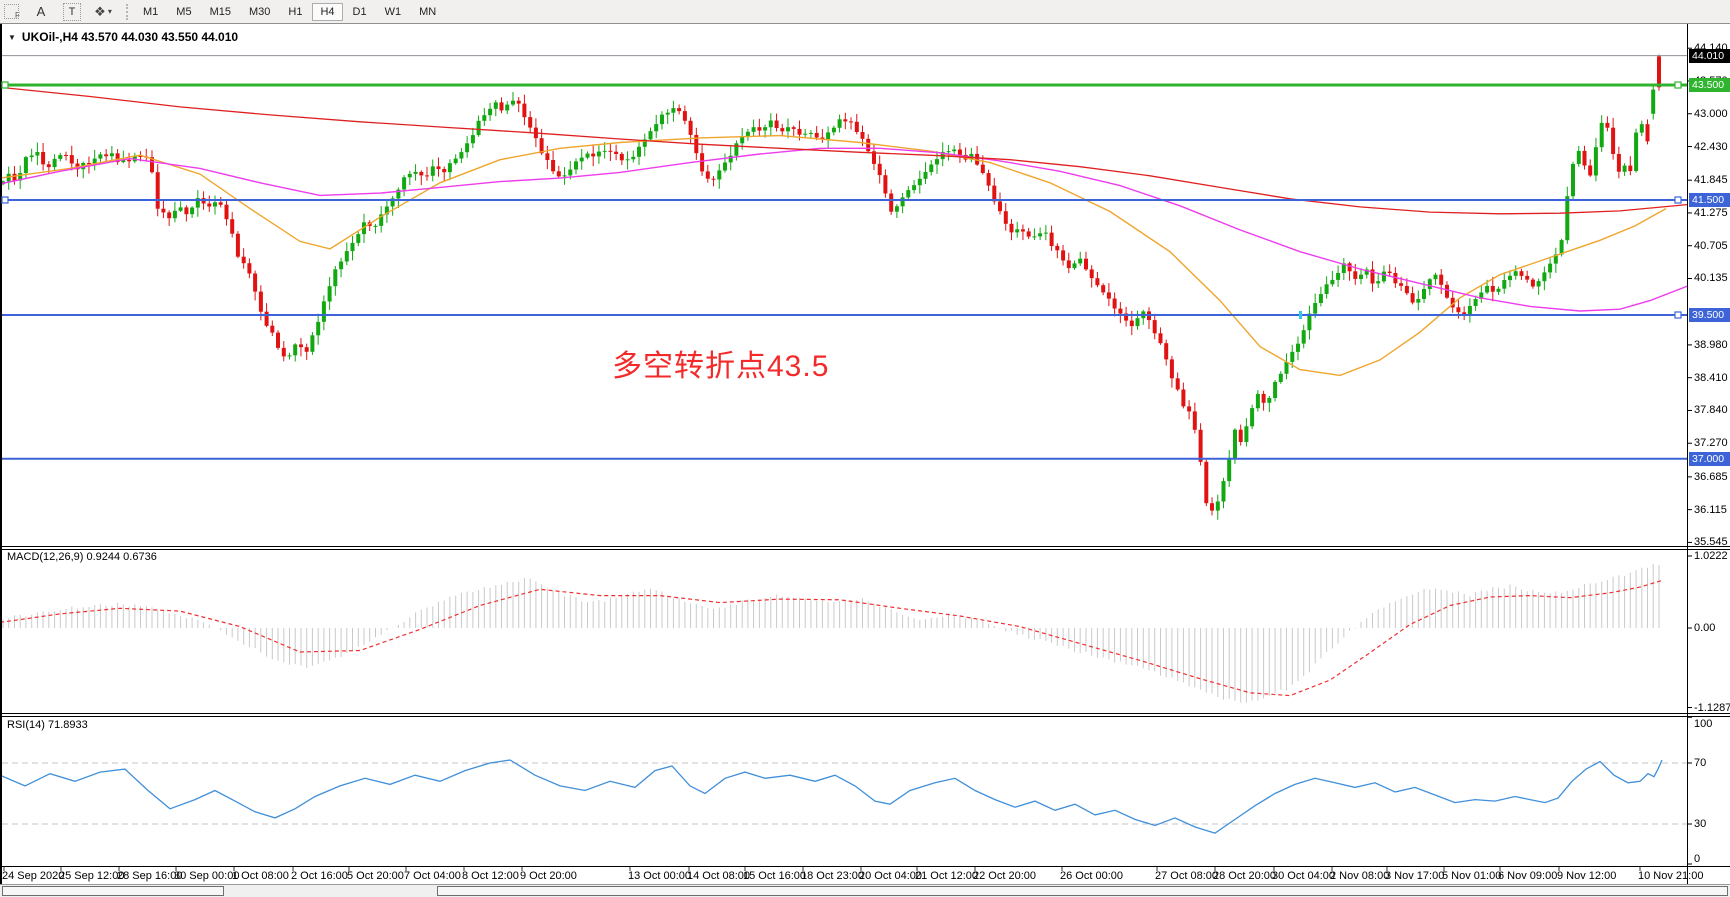 The image size is (1730, 897). I want to click on time-axis-label: 9 Nov 12:00, so click(1587, 876).